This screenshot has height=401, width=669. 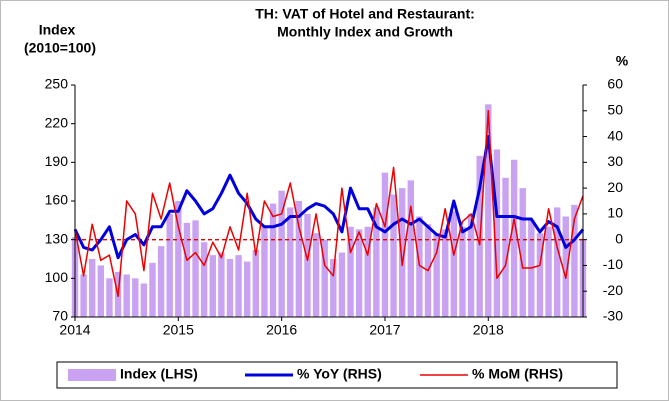 I want to click on y-tick-label: 100, so click(x=57, y=277).